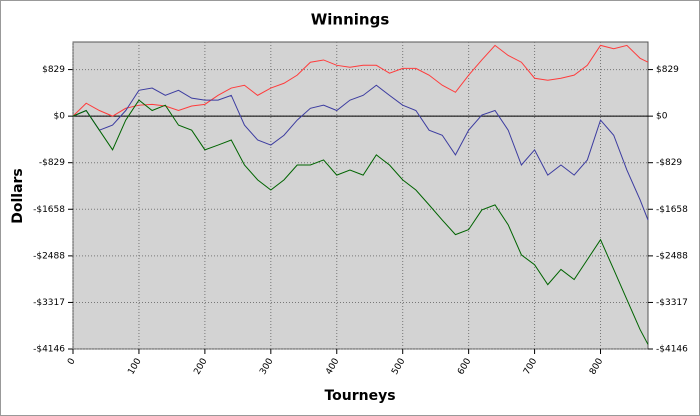 Image resolution: width=700 pixels, height=416 pixels. Describe the element at coordinates (60, 117) in the screenshot. I see `y-tick-label: $0` at that location.